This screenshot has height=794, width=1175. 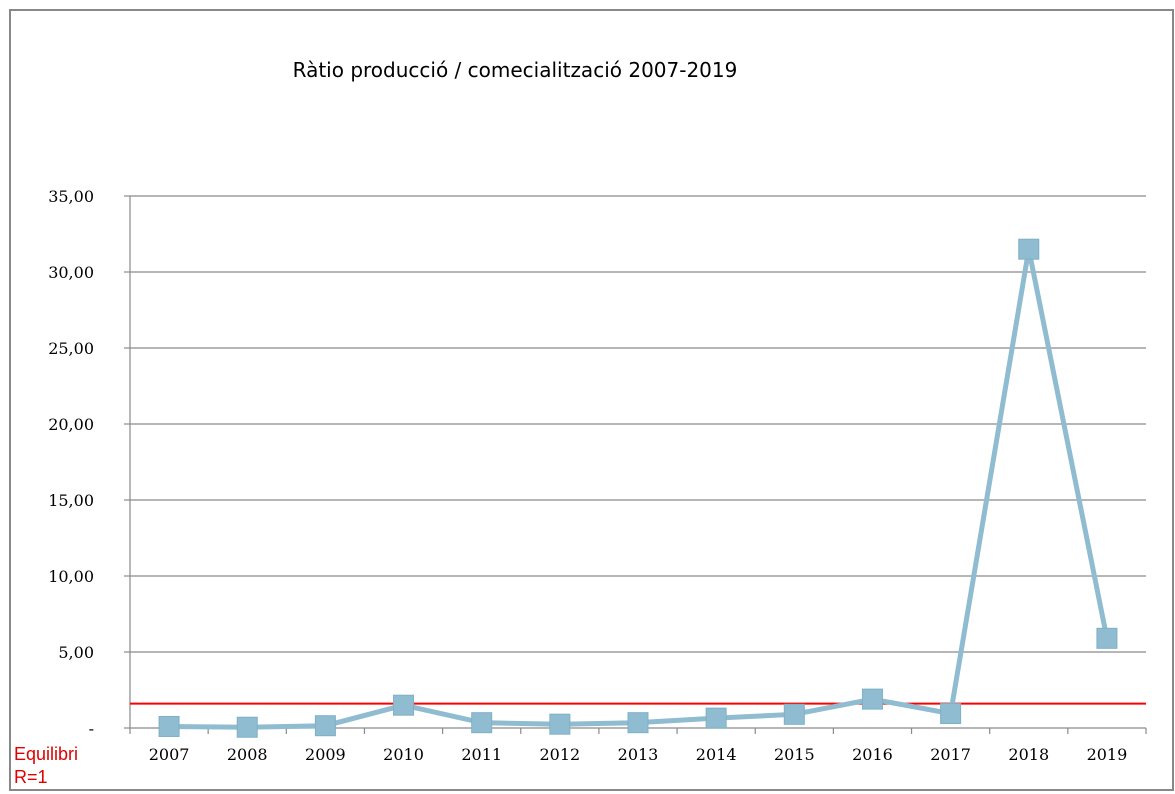 What do you see at coordinates (794, 754) in the screenshot?
I see `x-tick-label: 2015` at bounding box center [794, 754].